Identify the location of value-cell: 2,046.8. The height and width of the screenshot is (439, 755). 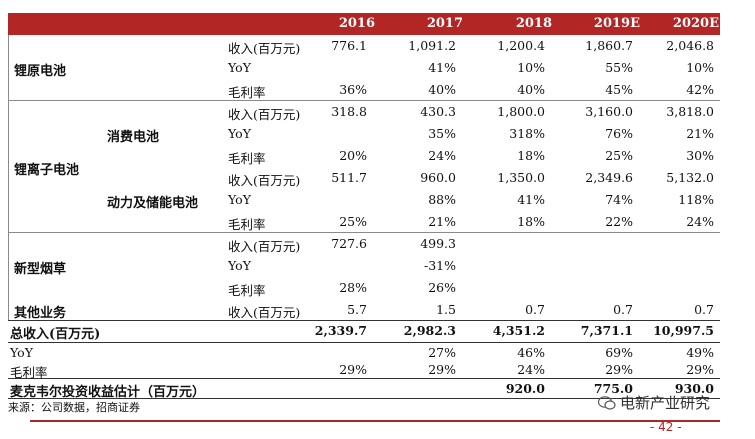
(690, 45).